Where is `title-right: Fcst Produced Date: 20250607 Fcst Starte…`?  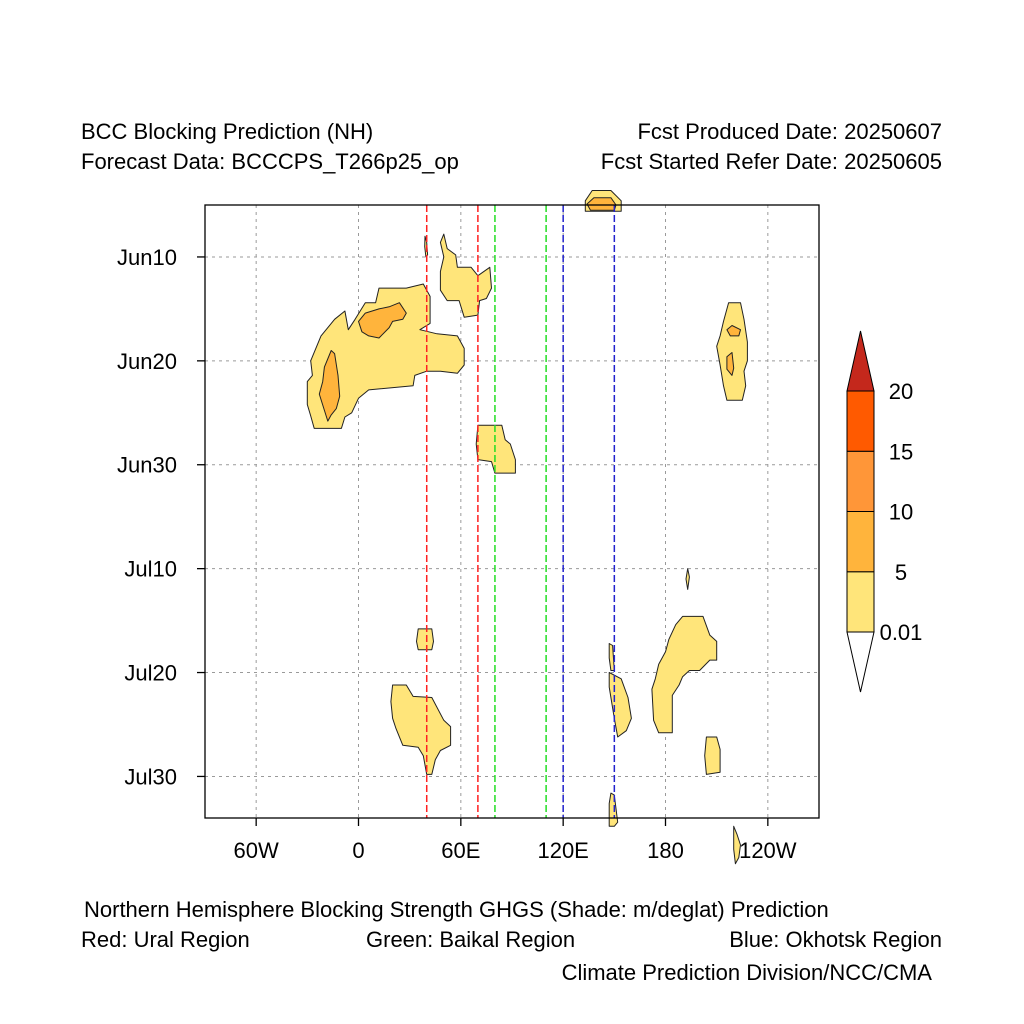
title-right: Fcst Produced Date: 20250607 Fcst Starte… is located at coordinates (771, 147).